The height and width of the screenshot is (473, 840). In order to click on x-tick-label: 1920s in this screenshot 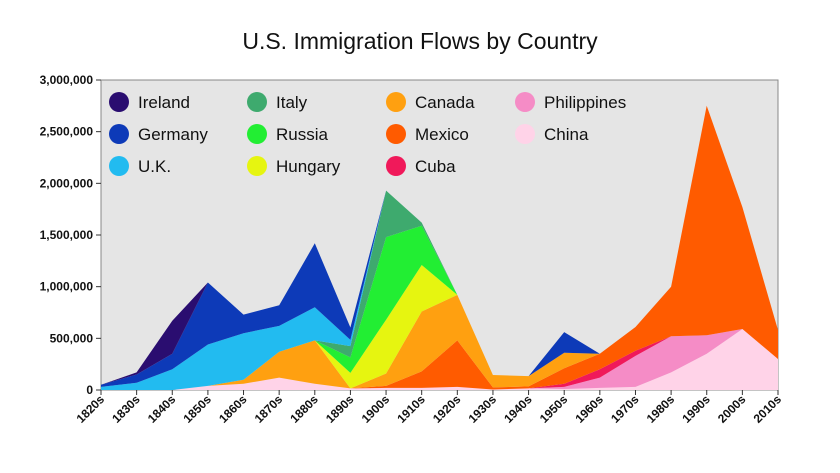, I will do `click(447, 409)`.